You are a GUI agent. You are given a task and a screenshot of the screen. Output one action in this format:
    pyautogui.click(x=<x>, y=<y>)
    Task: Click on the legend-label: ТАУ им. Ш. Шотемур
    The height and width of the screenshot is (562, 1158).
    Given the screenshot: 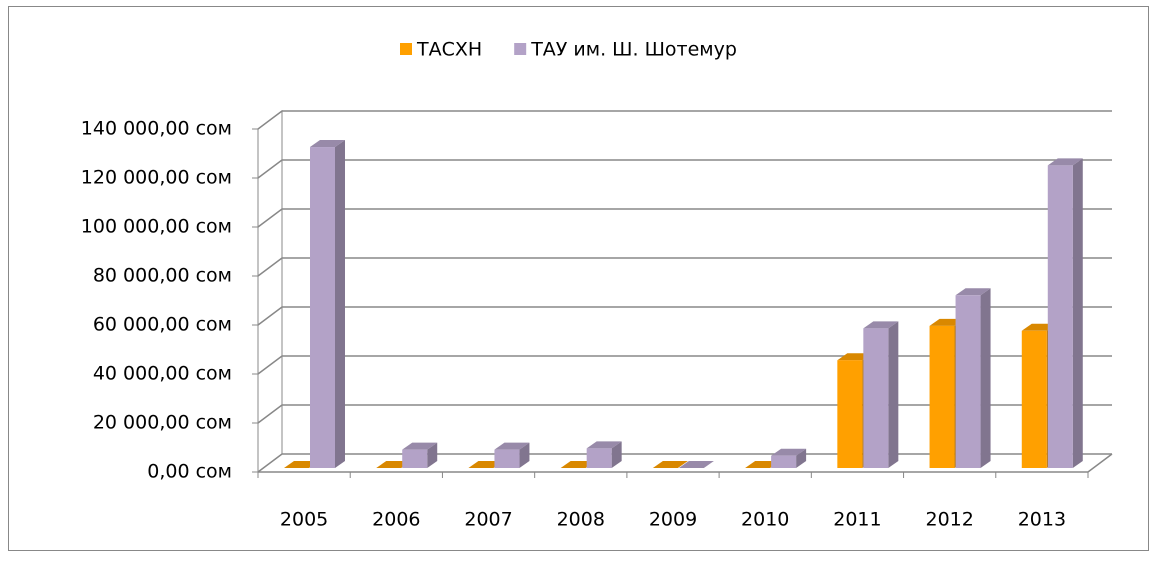 What is the action you would take?
    pyautogui.click(x=633, y=50)
    